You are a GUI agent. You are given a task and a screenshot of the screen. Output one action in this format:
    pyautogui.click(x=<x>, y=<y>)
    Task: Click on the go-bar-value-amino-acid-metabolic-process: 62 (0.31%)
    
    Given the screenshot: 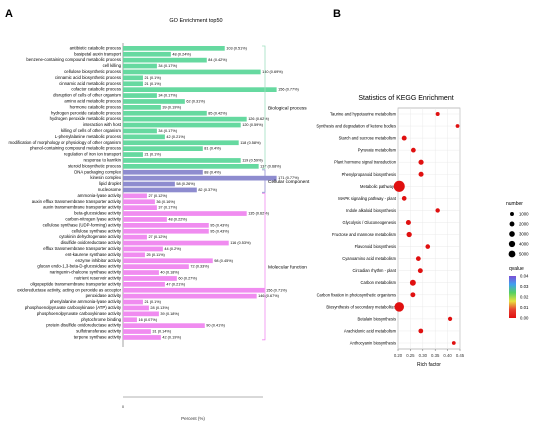 What is the action you would take?
    pyautogui.click(x=195, y=102)
    